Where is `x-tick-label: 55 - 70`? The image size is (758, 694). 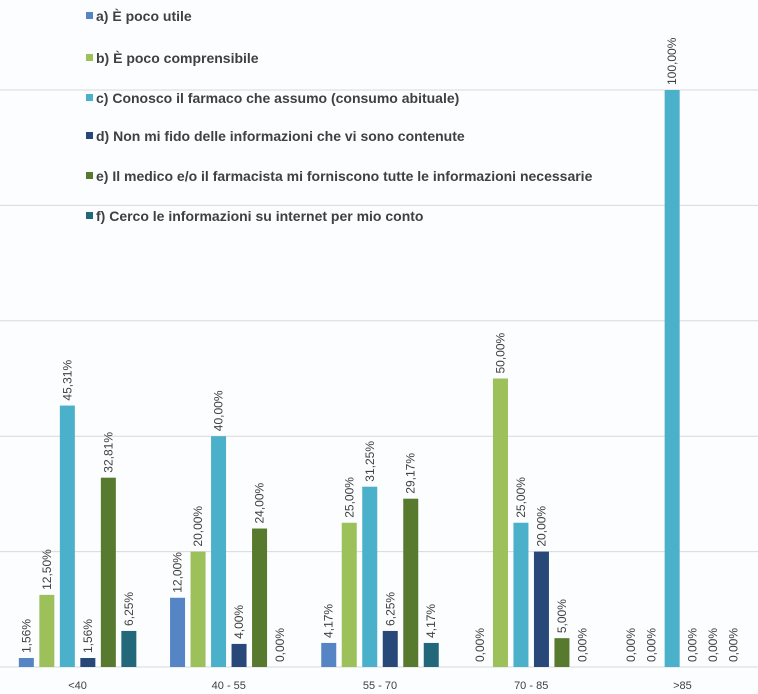 x-tick-label: 55 - 70 is located at coordinates (380, 686).